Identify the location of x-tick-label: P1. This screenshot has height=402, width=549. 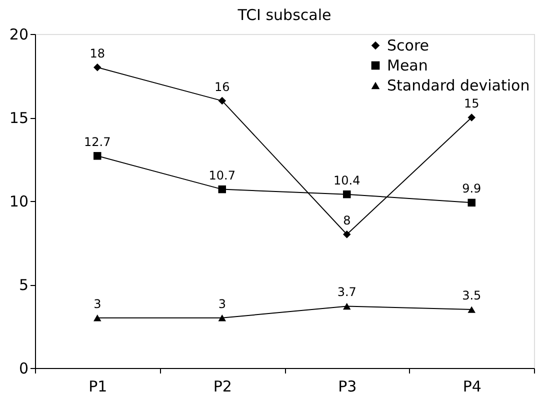
(98, 387).